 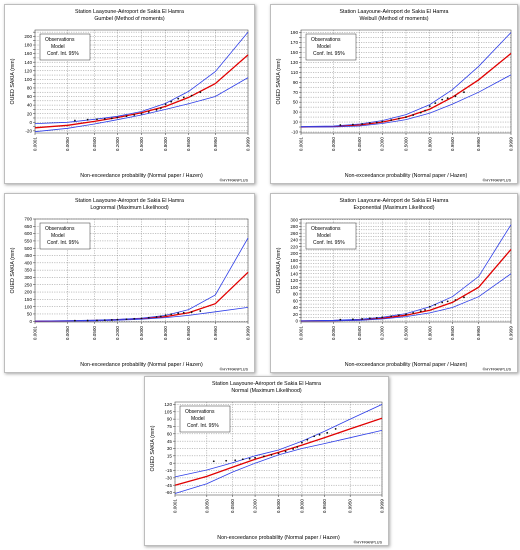 What do you see at coordinates (294, 260) in the screenshot?
I see `y-tick-label: 180` at bounding box center [294, 260].